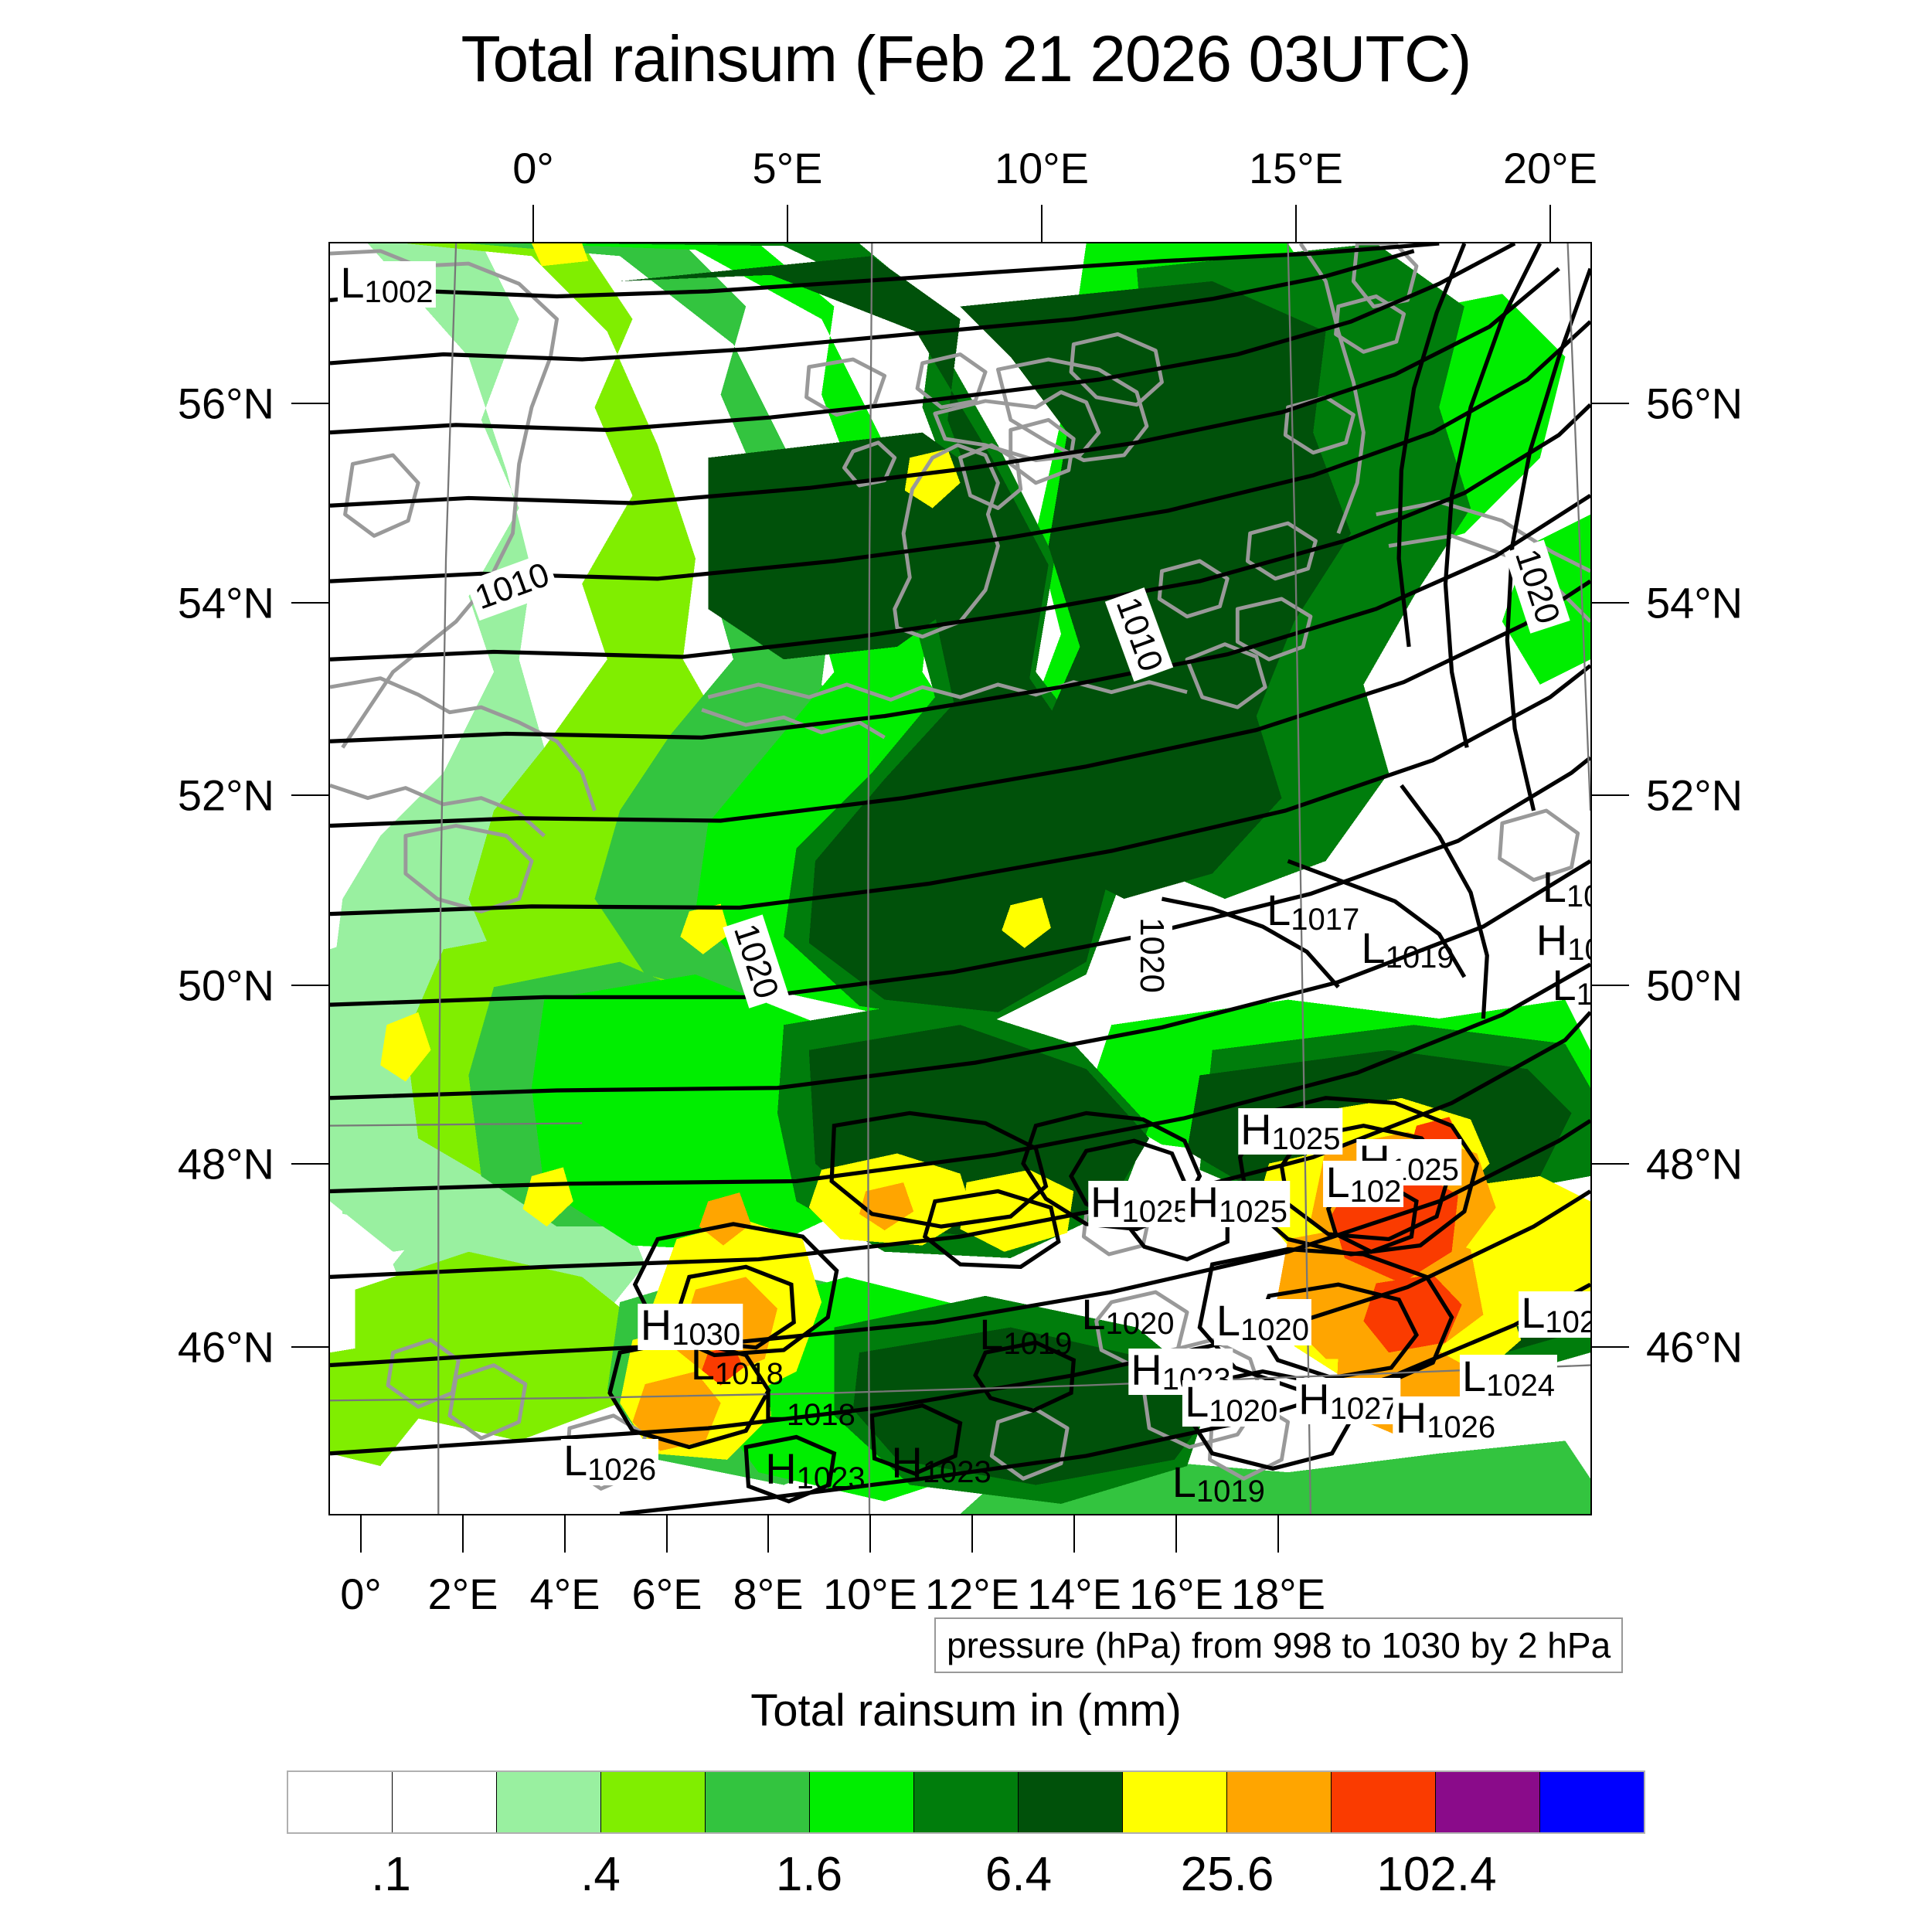 The width and height of the screenshot is (1932, 1932). Describe the element at coordinates (966, 1711) in the screenshot. I see `colorbar-title: Total rainsum in (mm)` at that location.